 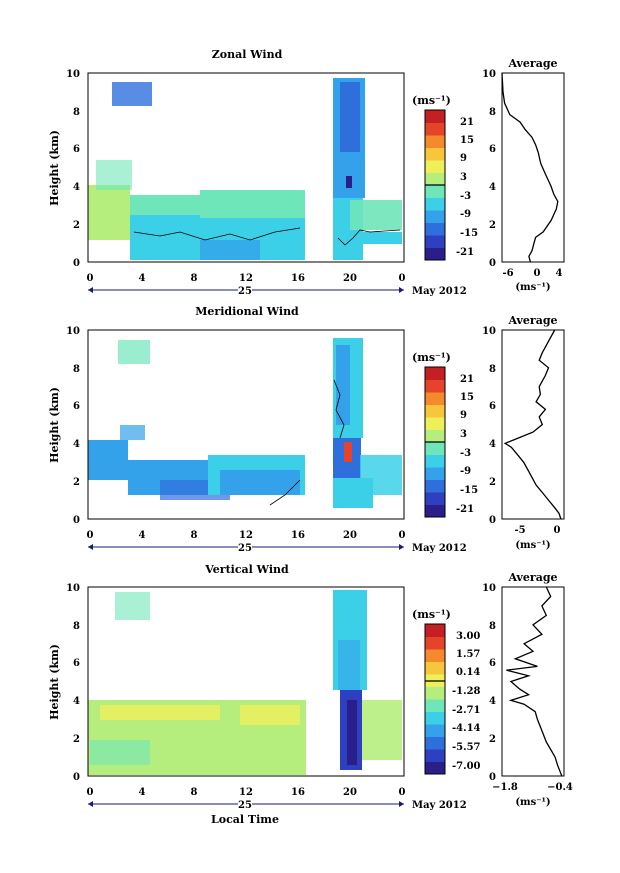 I want to click on svg-text: 9, so click(x=463, y=158).